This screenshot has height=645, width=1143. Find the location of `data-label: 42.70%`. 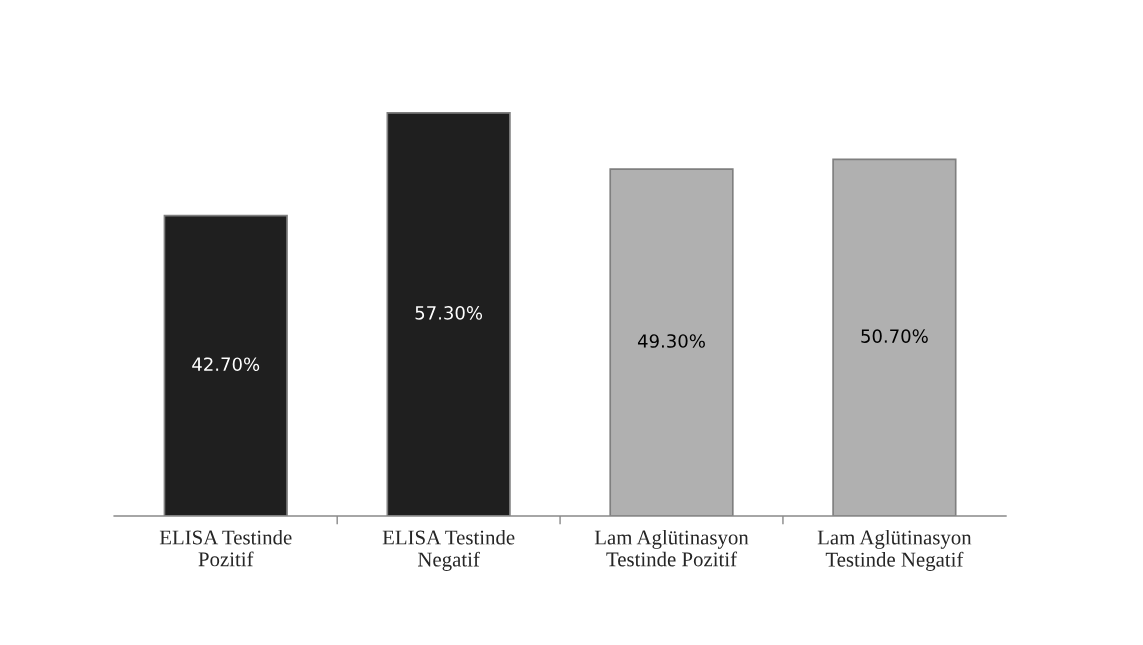

data-label: 42.70% is located at coordinates (226, 364).